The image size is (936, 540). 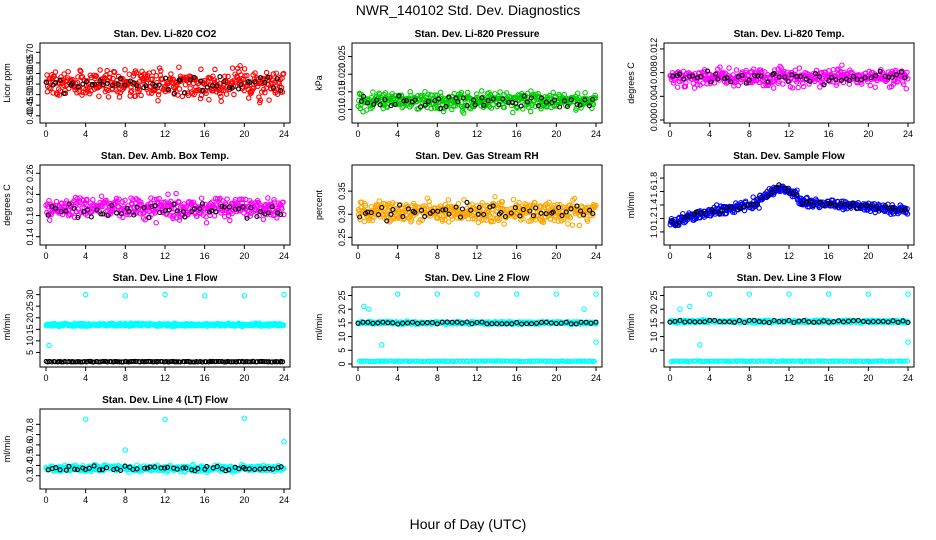 I want to click on x-tick-label: 4, so click(x=397, y=134).